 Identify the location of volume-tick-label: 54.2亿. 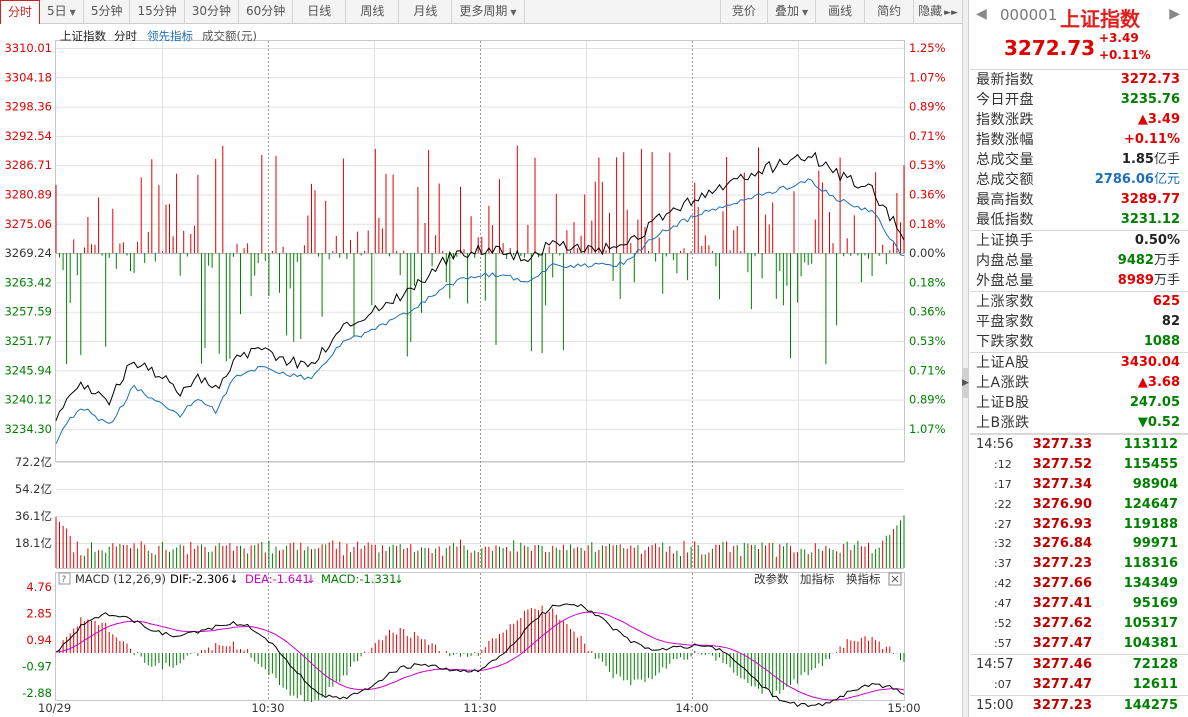
(33, 489).